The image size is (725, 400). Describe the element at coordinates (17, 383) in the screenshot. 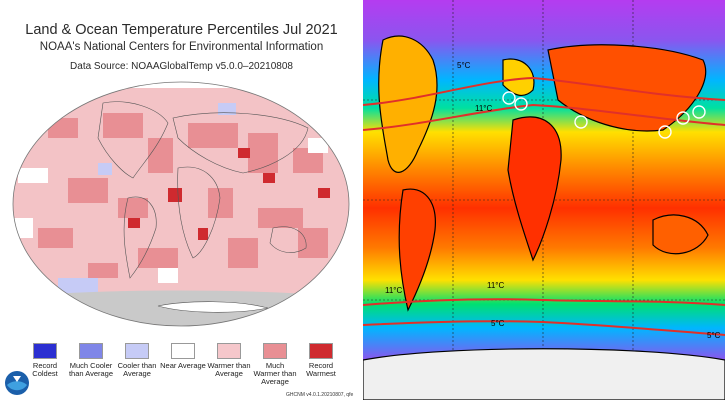

I see `noaa-logo-icon` at that location.